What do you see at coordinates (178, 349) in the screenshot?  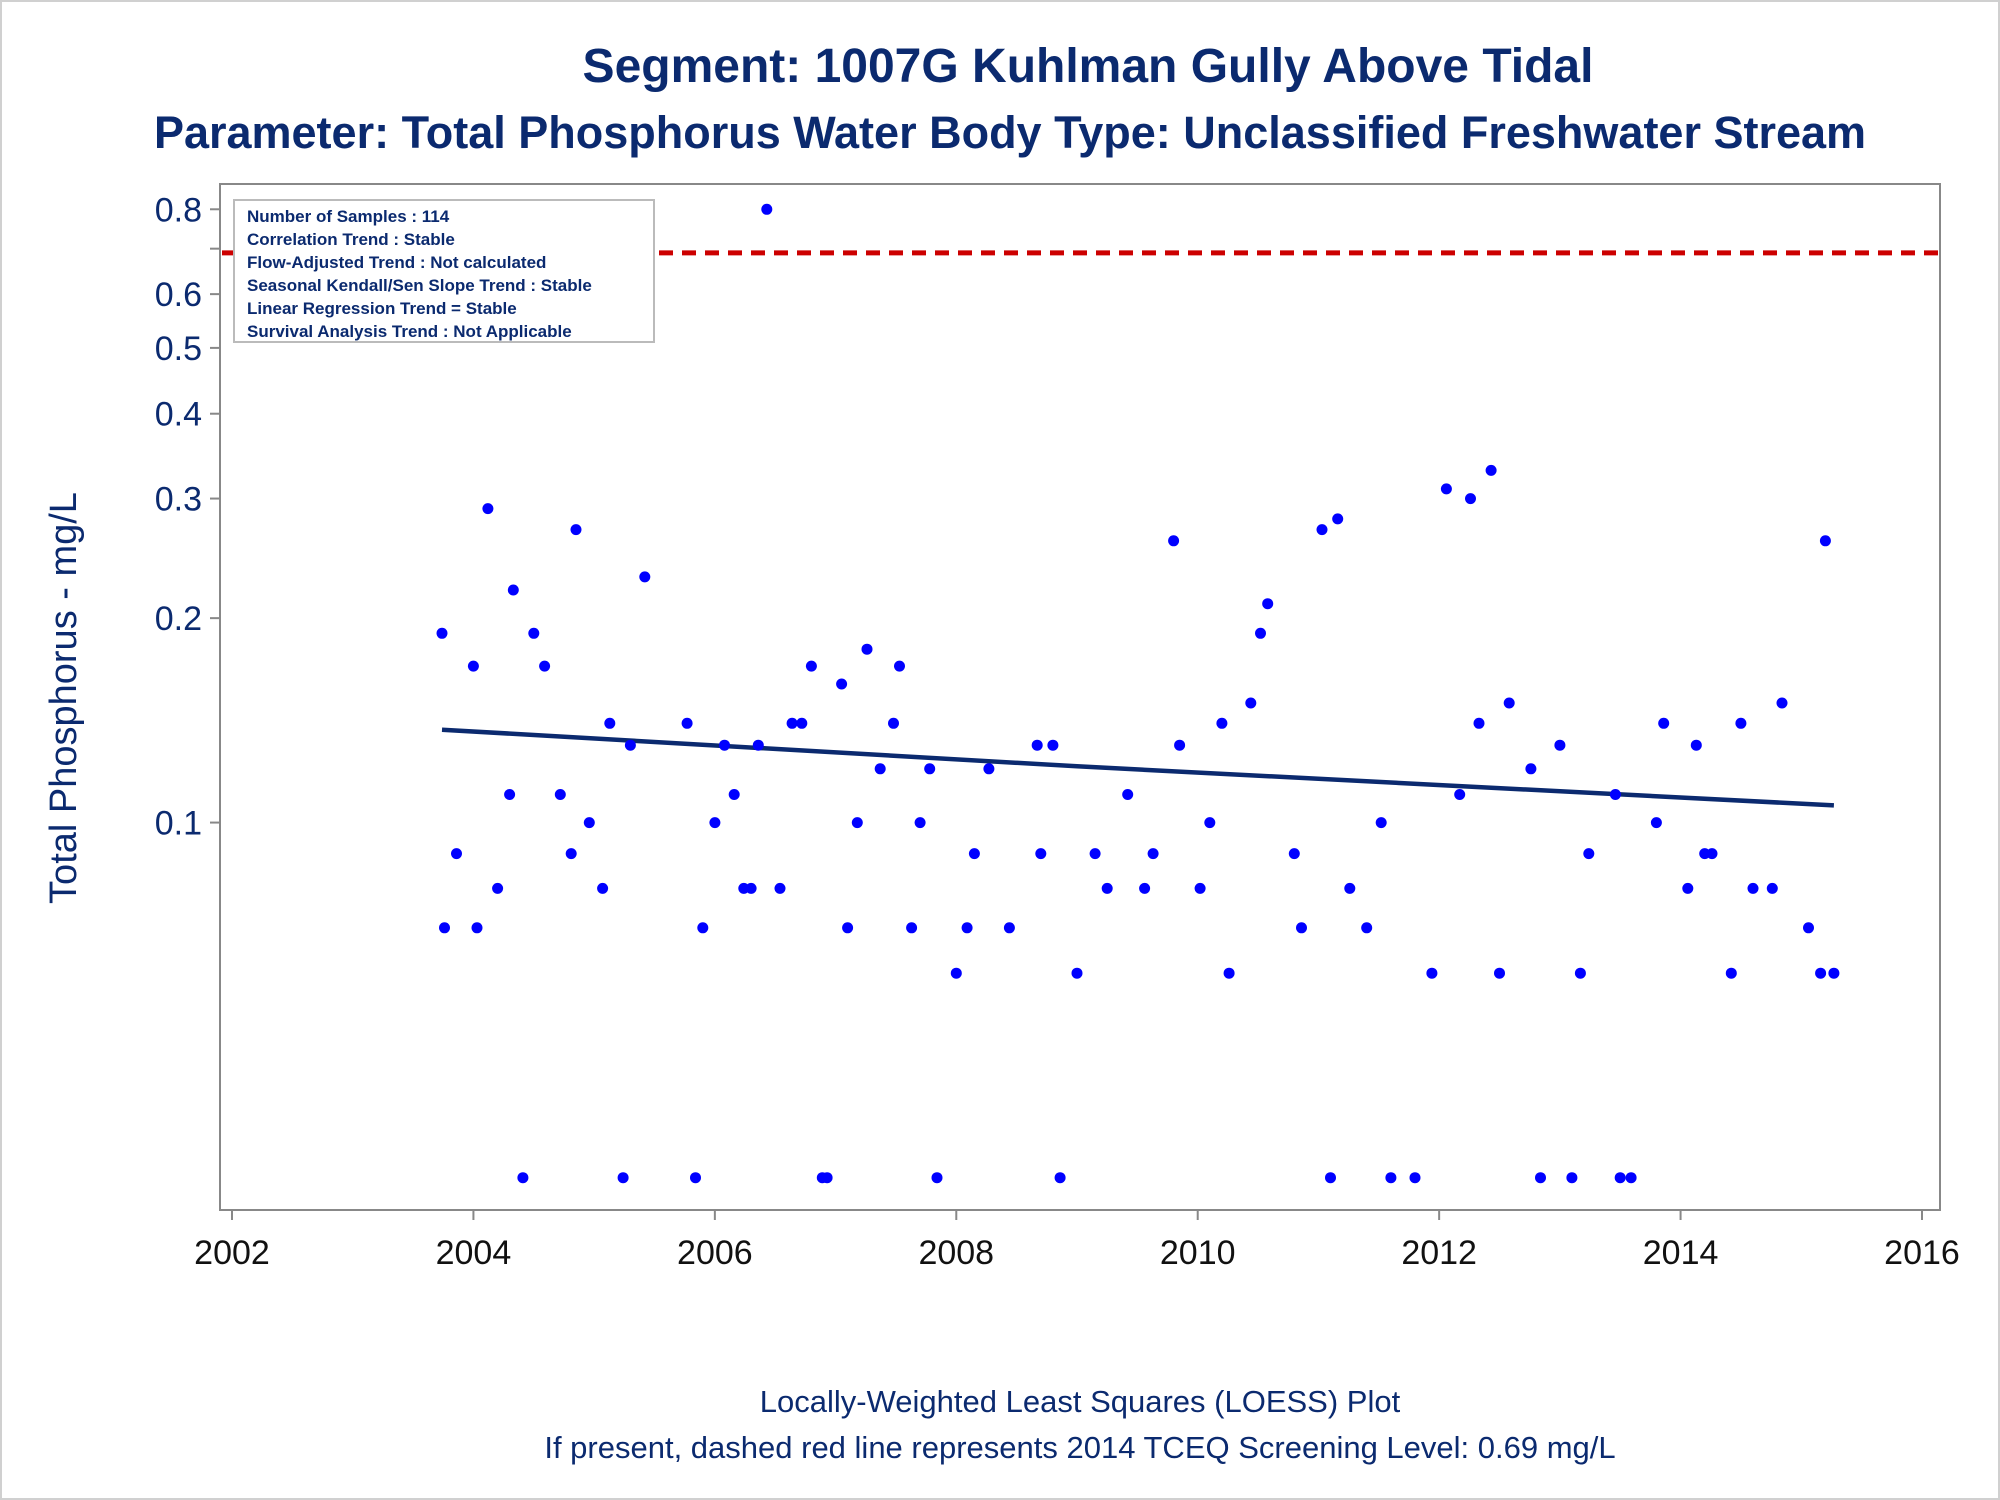 I see `y-tick-label: 0.5` at bounding box center [178, 349].